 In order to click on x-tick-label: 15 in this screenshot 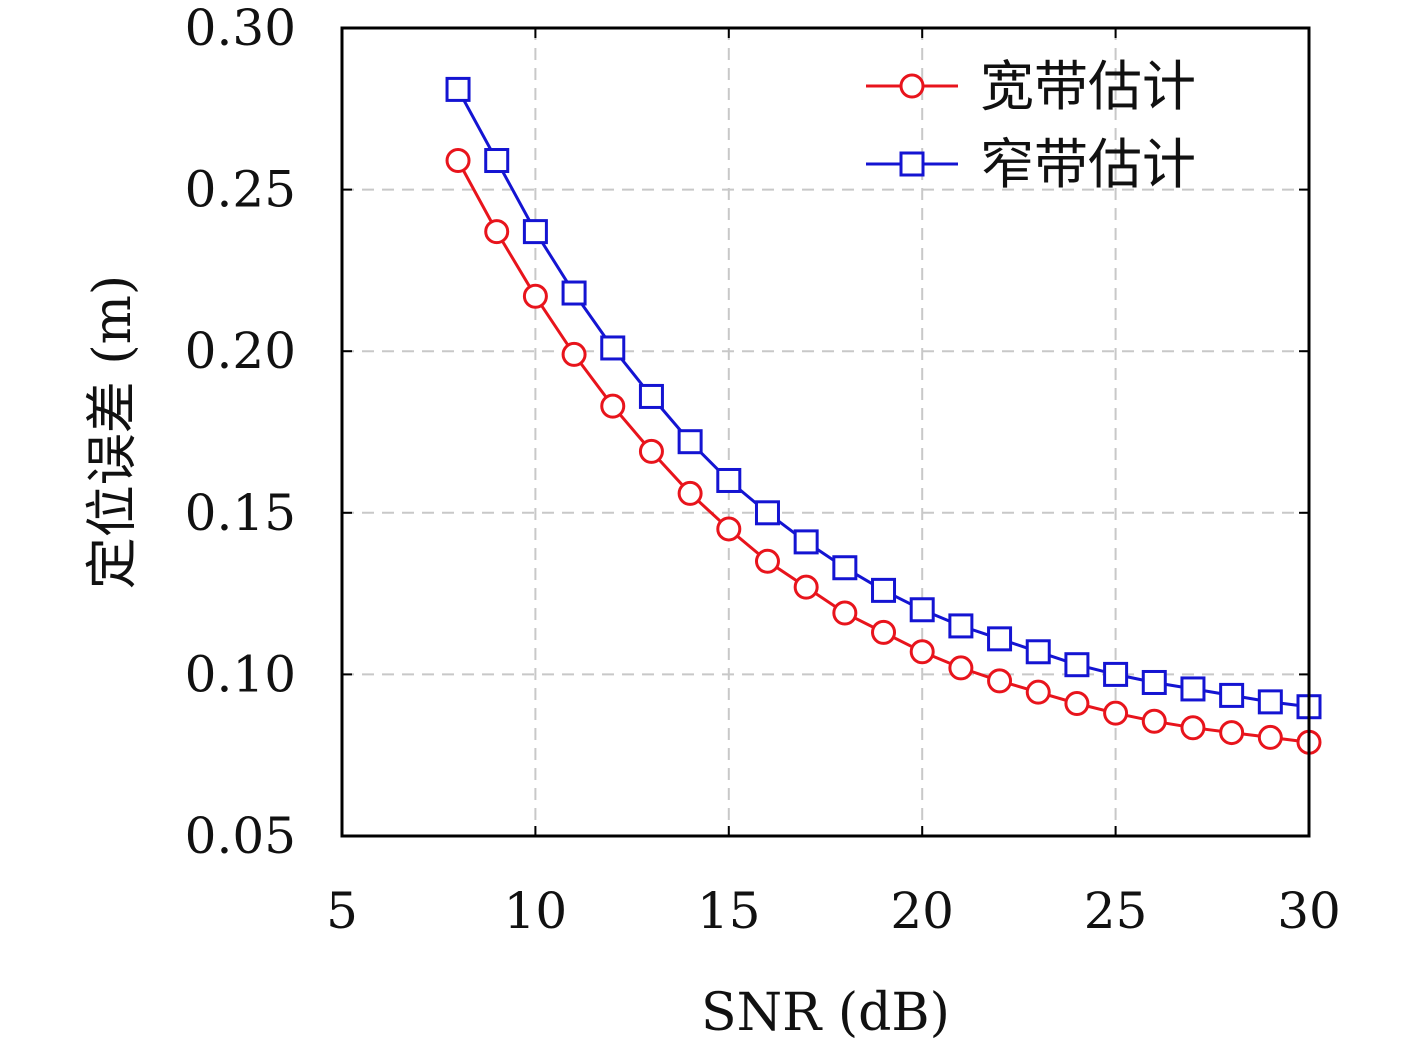, I will do `click(729, 911)`.